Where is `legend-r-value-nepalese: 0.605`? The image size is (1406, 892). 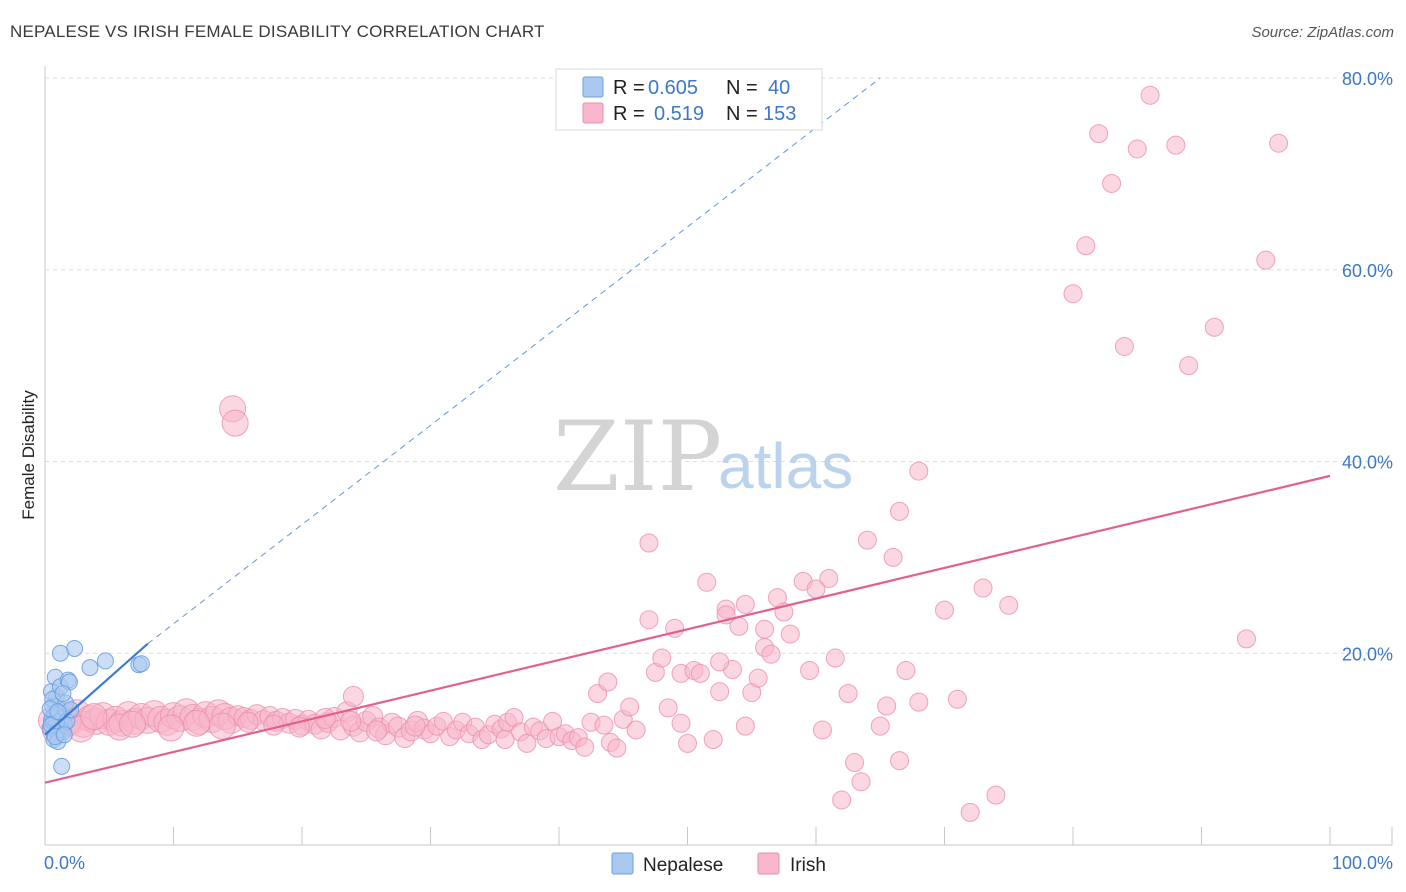 legend-r-value-nepalese: 0.605 is located at coordinates (673, 88).